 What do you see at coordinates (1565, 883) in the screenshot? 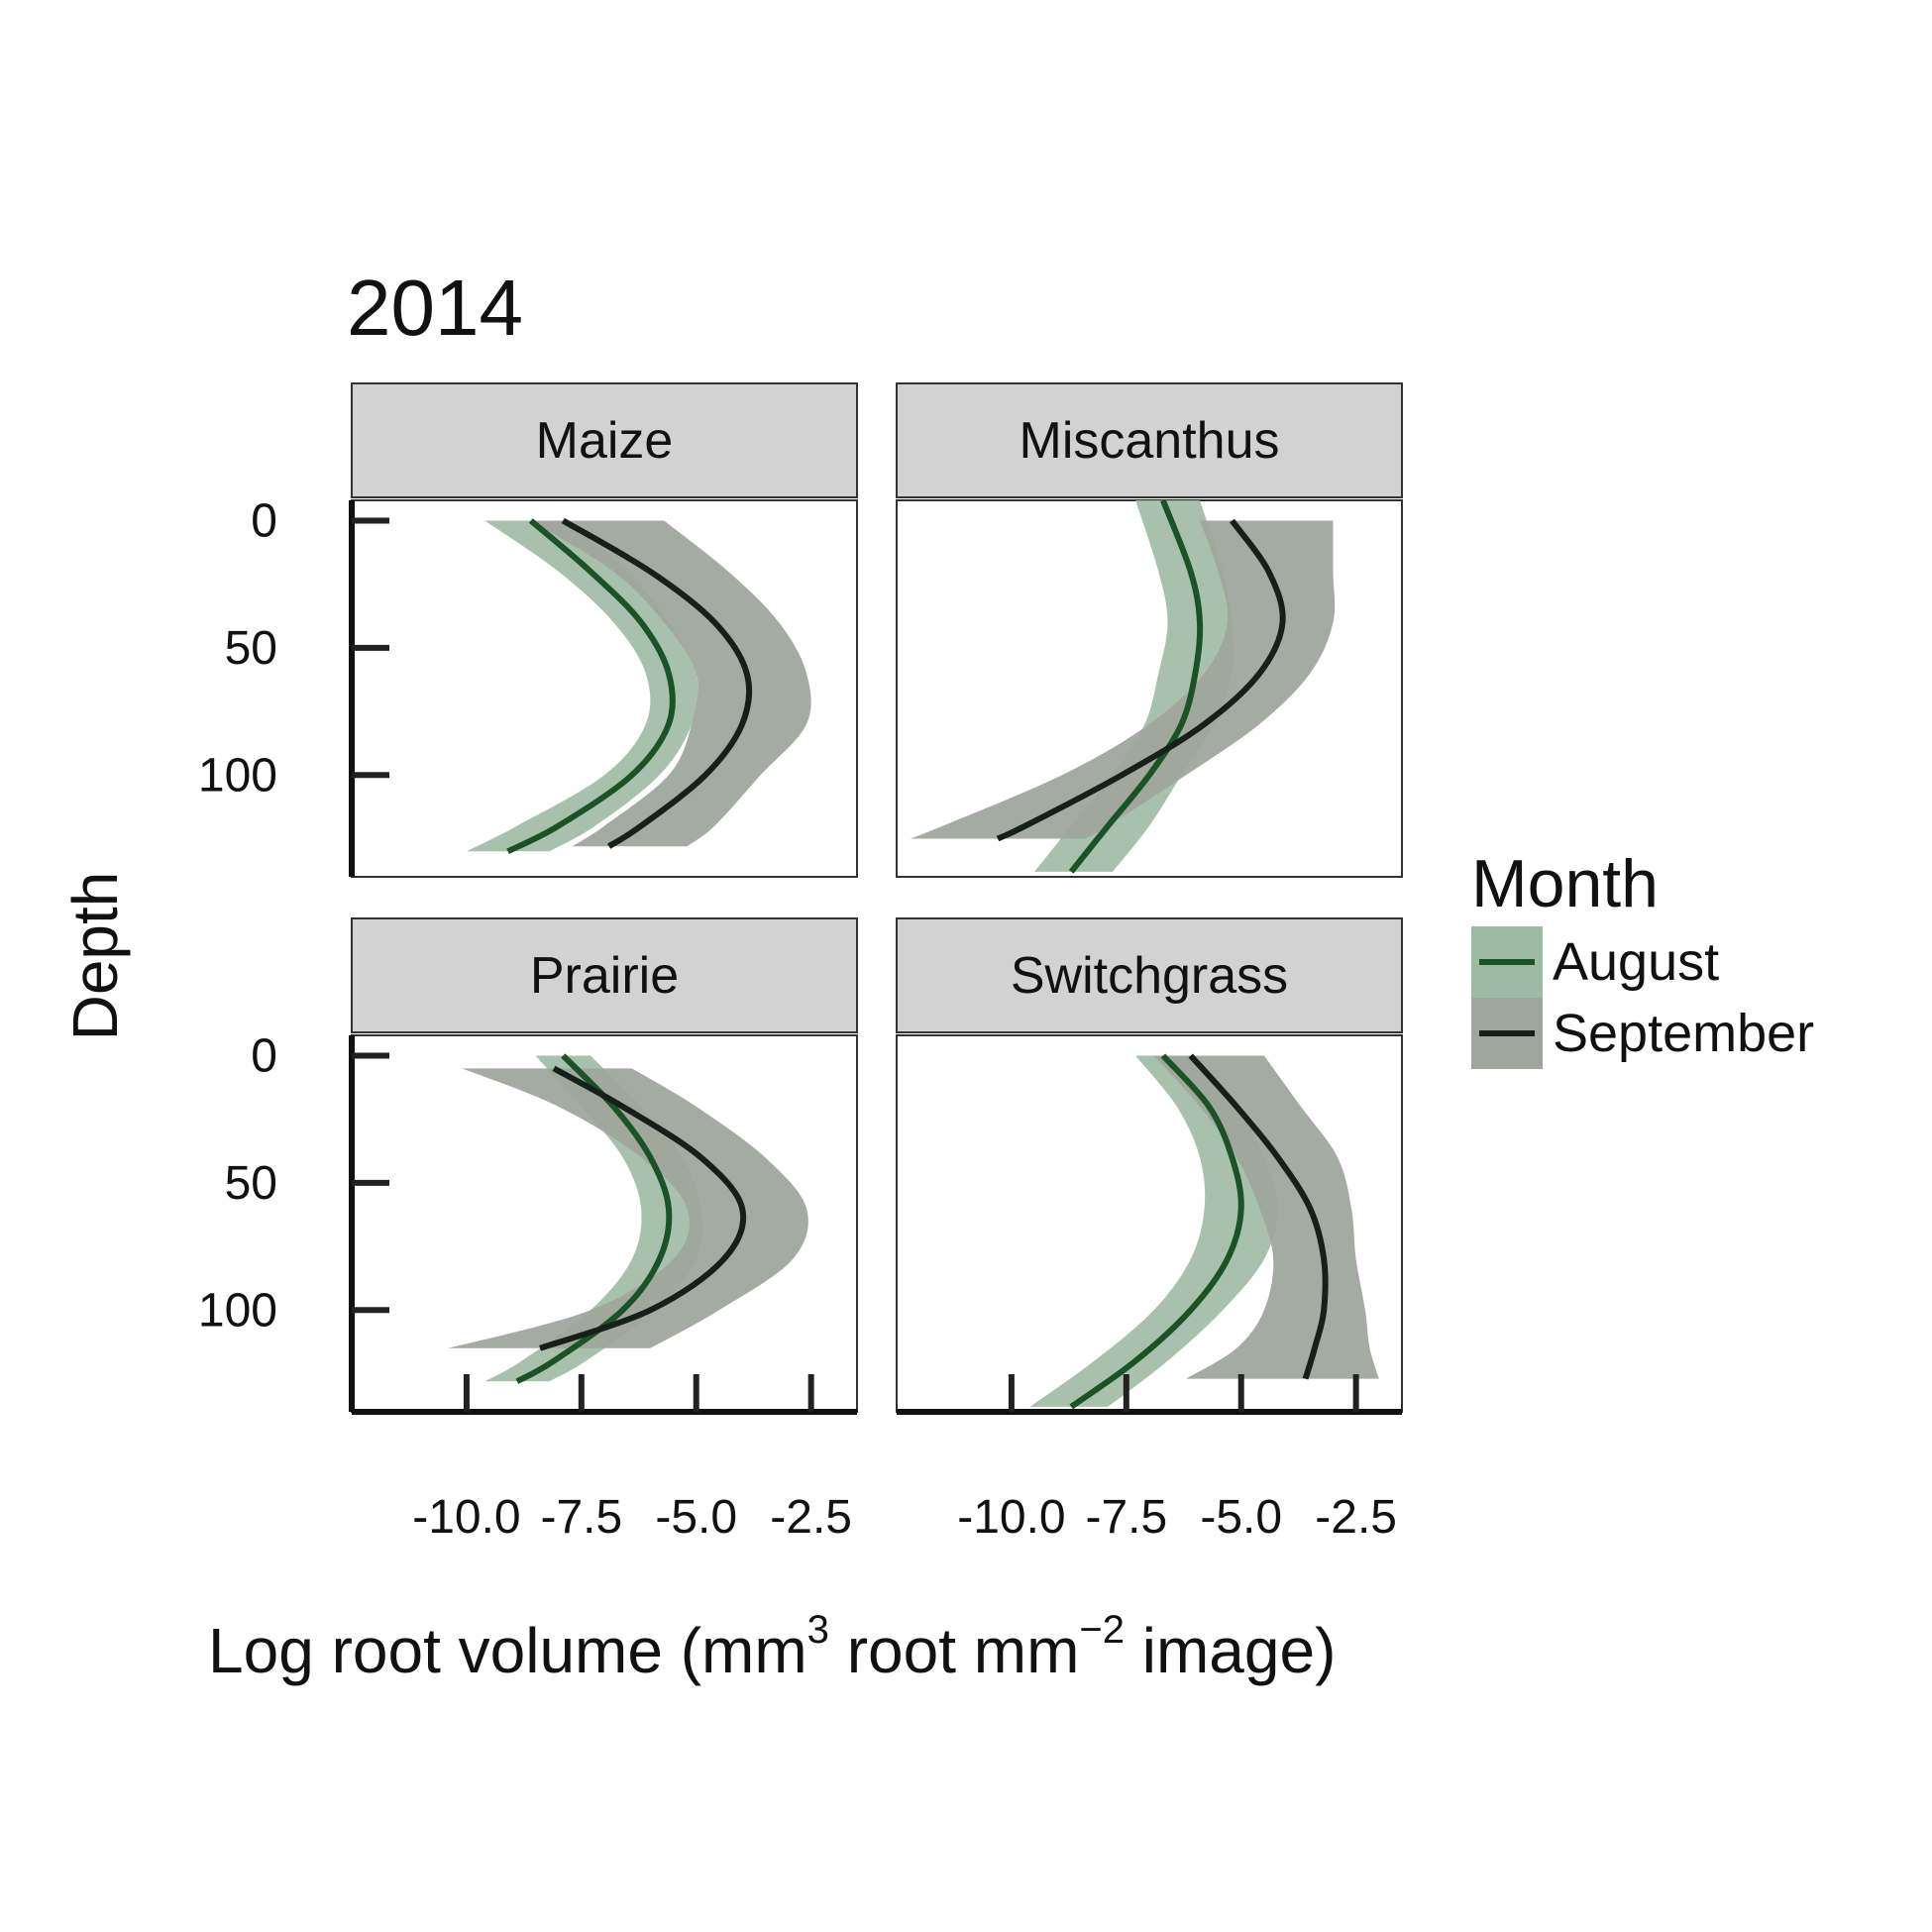
I see `legend-title: Month` at bounding box center [1565, 883].